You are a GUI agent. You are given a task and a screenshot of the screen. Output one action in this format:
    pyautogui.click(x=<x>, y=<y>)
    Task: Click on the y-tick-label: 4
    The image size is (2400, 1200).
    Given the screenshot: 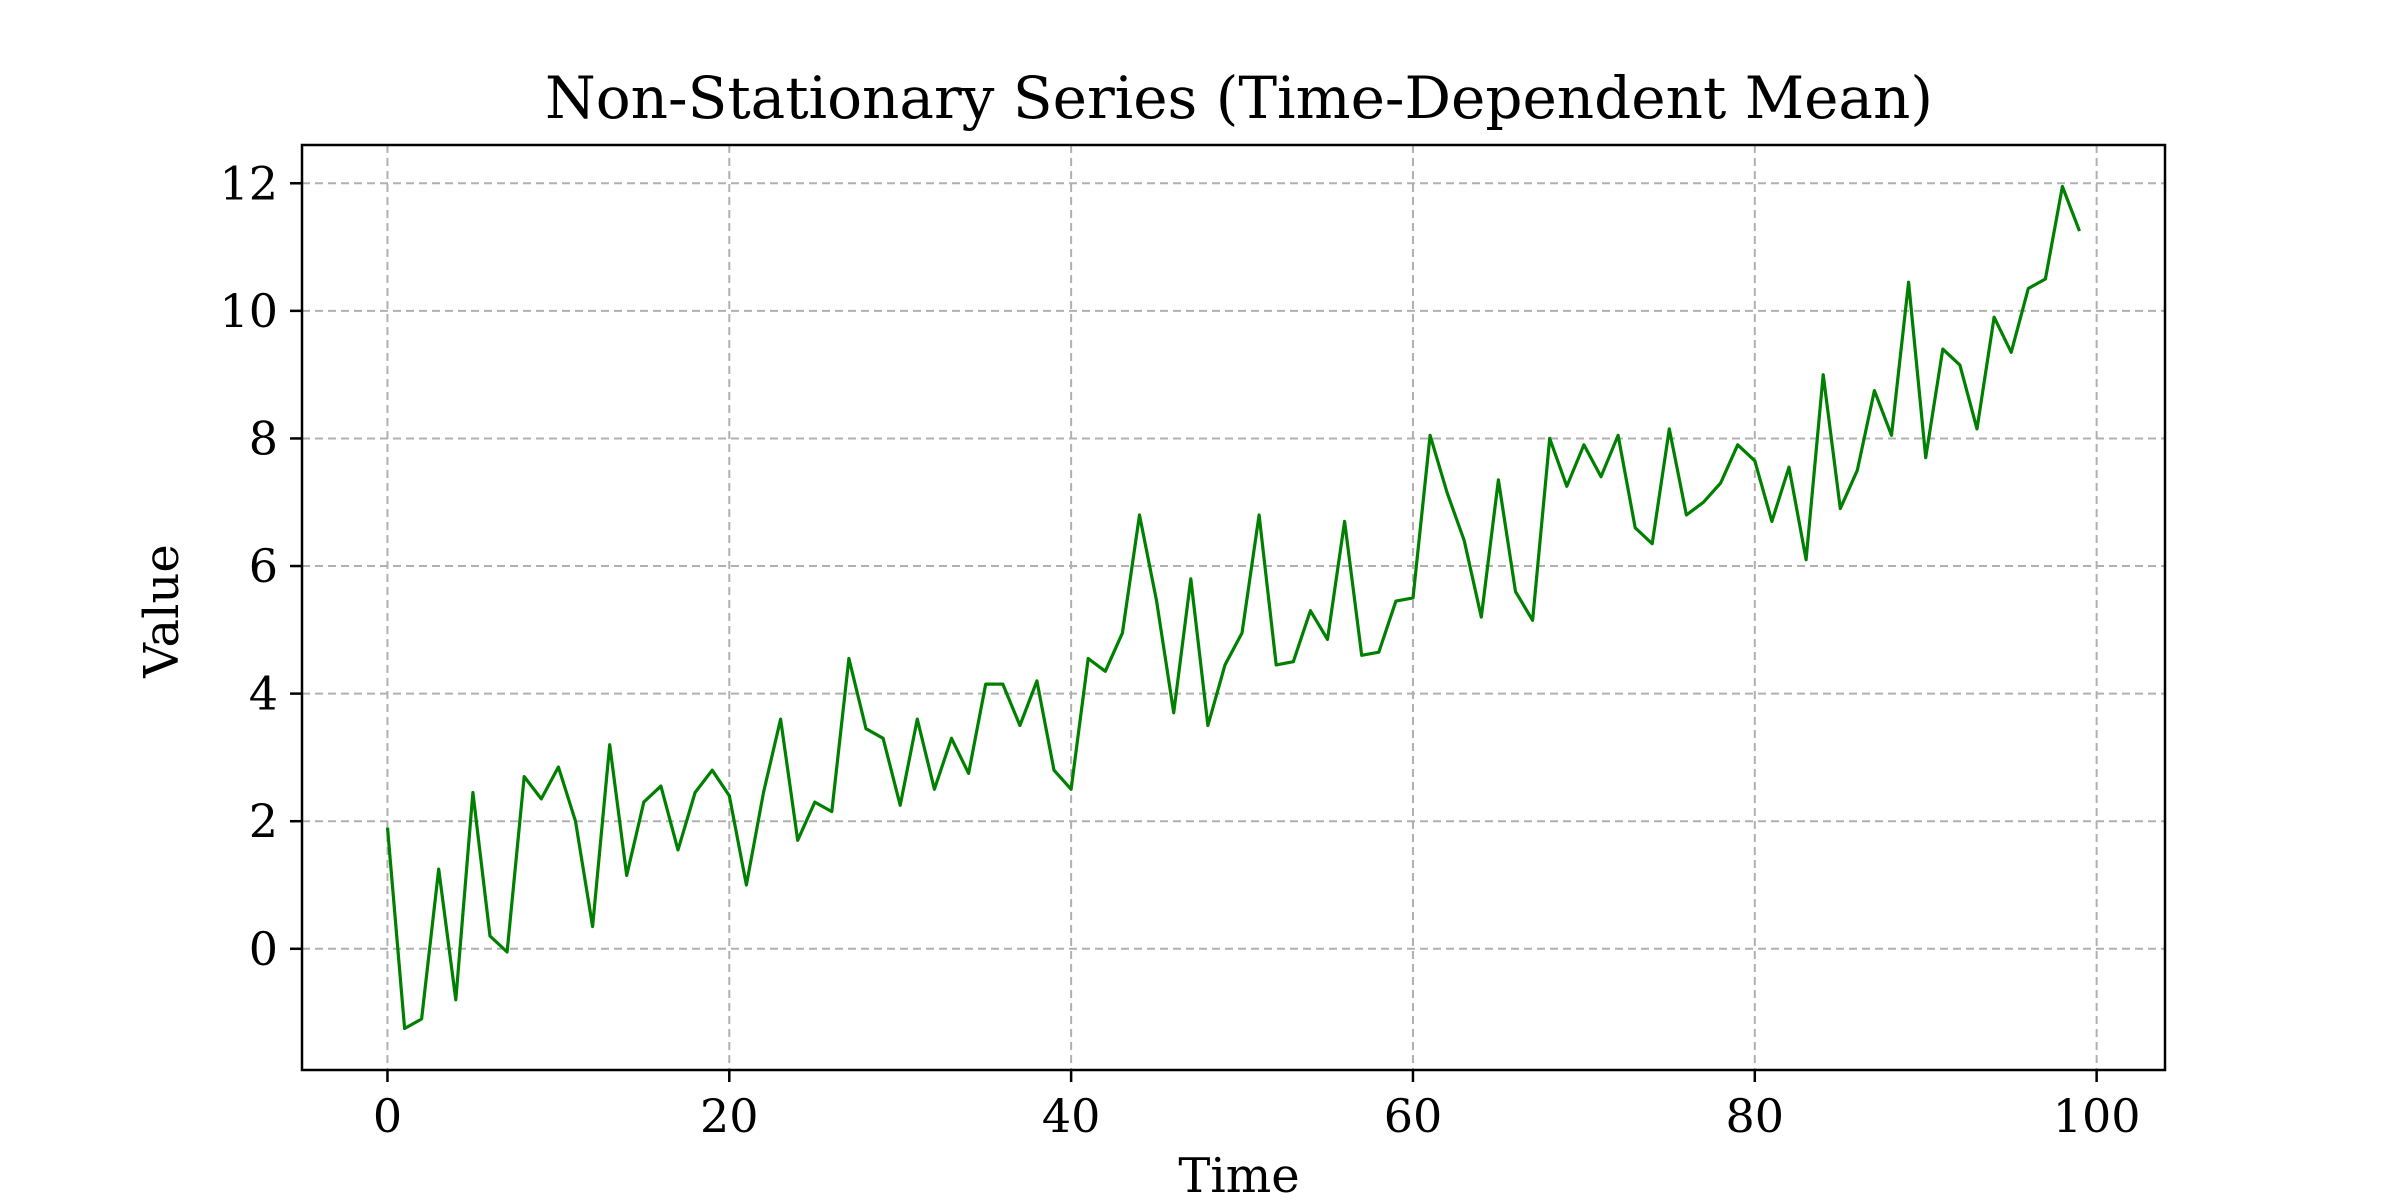 What is the action you would take?
    pyautogui.click(x=263, y=694)
    